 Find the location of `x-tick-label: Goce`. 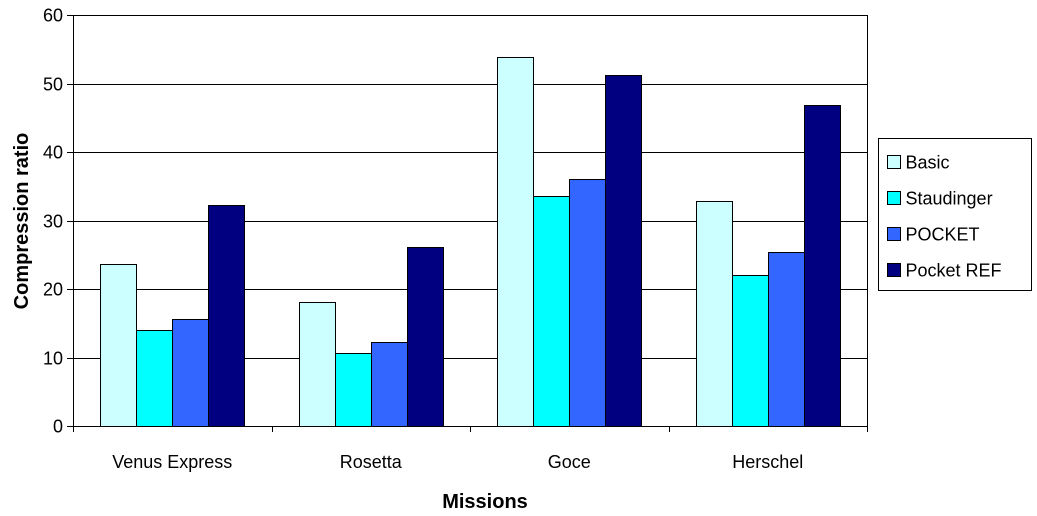

x-tick-label: Goce is located at coordinates (569, 462).